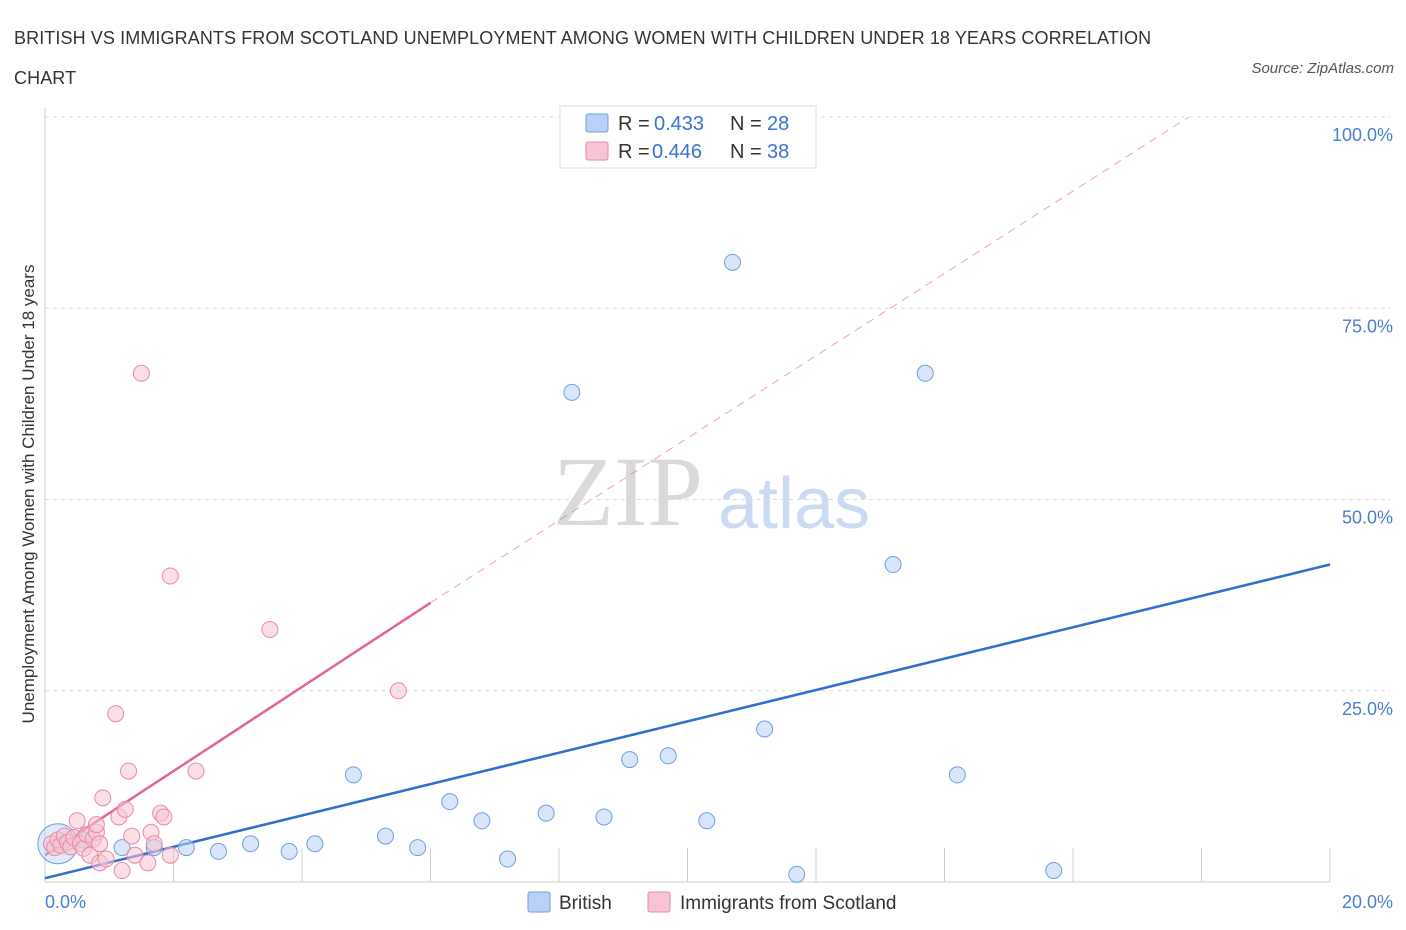 The height and width of the screenshot is (930, 1406). What do you see at coordinates (1322, 68) in the screenshot?
I see `source-label: Source: ZipAtlas.com` at bounding box center [1322, 68].